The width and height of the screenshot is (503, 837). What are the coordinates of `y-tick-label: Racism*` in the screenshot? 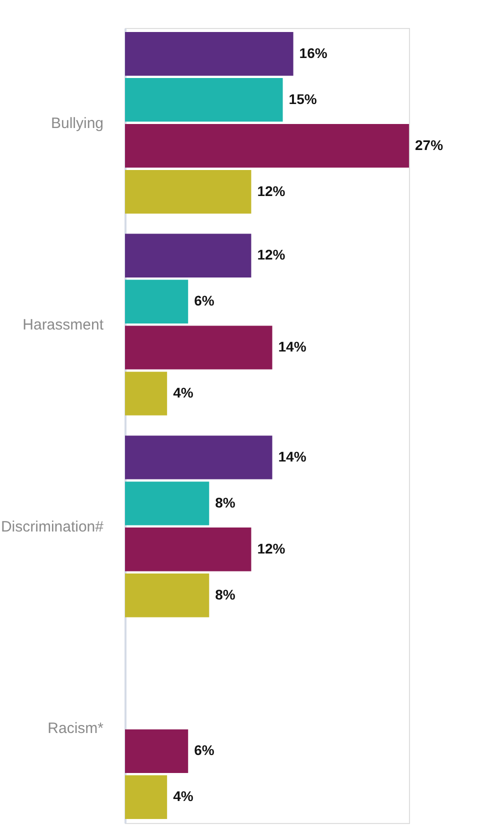 It's located at (76, 729).